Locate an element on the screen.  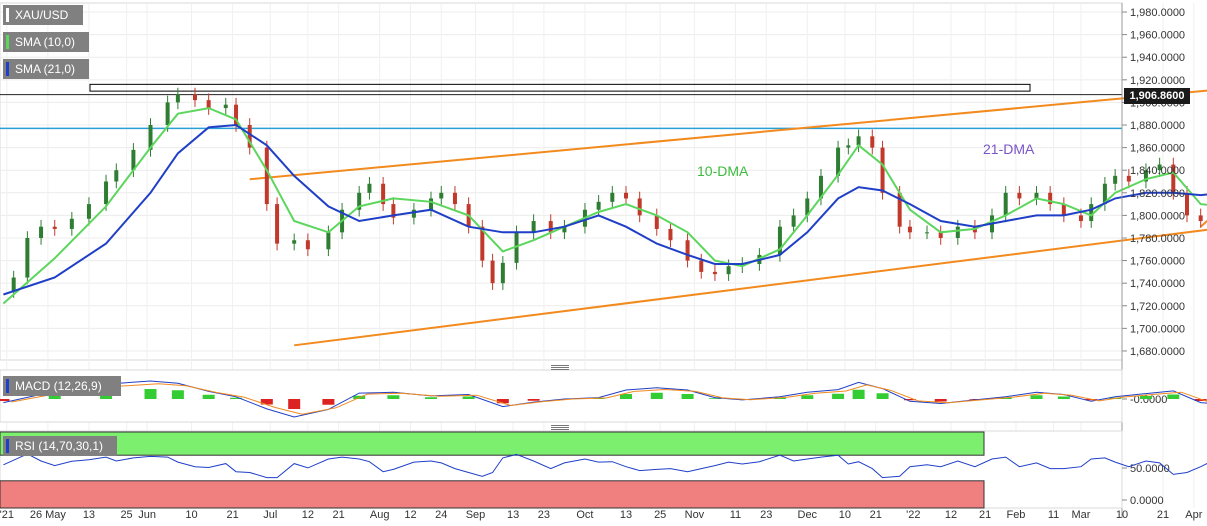
legend-macd: MACD (12,26,9) is located at coordinates (62, 386).